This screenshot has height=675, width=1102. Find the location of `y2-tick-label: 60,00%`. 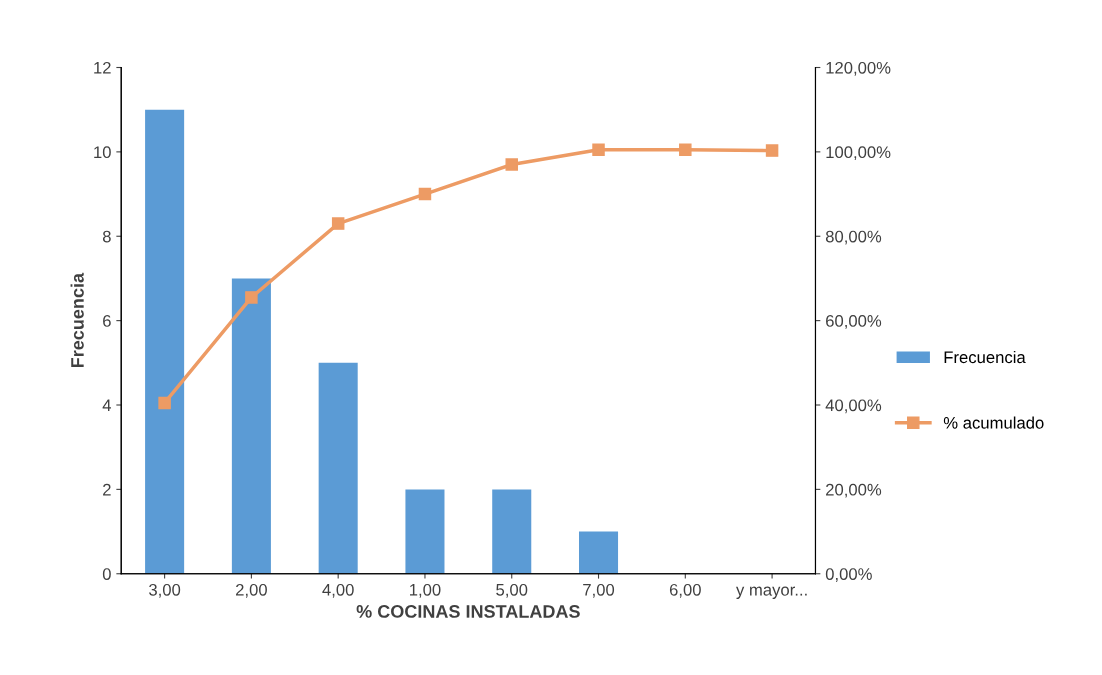

y2-tick-label: 60,00% is located at coordinates (854, 322).